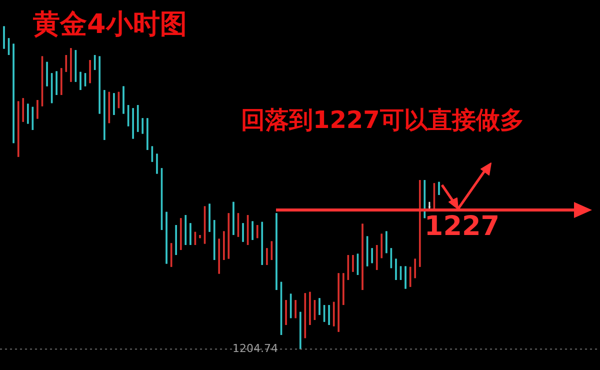 The width and height of the screenshot is (600, 370). I want to click on ref-line-label: 1204.74, so click(255, 349).